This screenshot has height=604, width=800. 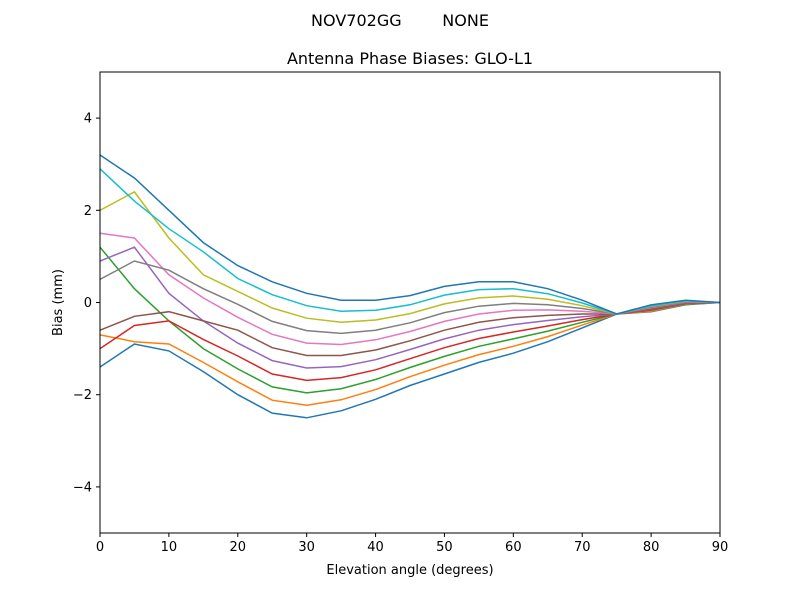 I want to click on y-tick-label: −2, so click(x=82, y=395).